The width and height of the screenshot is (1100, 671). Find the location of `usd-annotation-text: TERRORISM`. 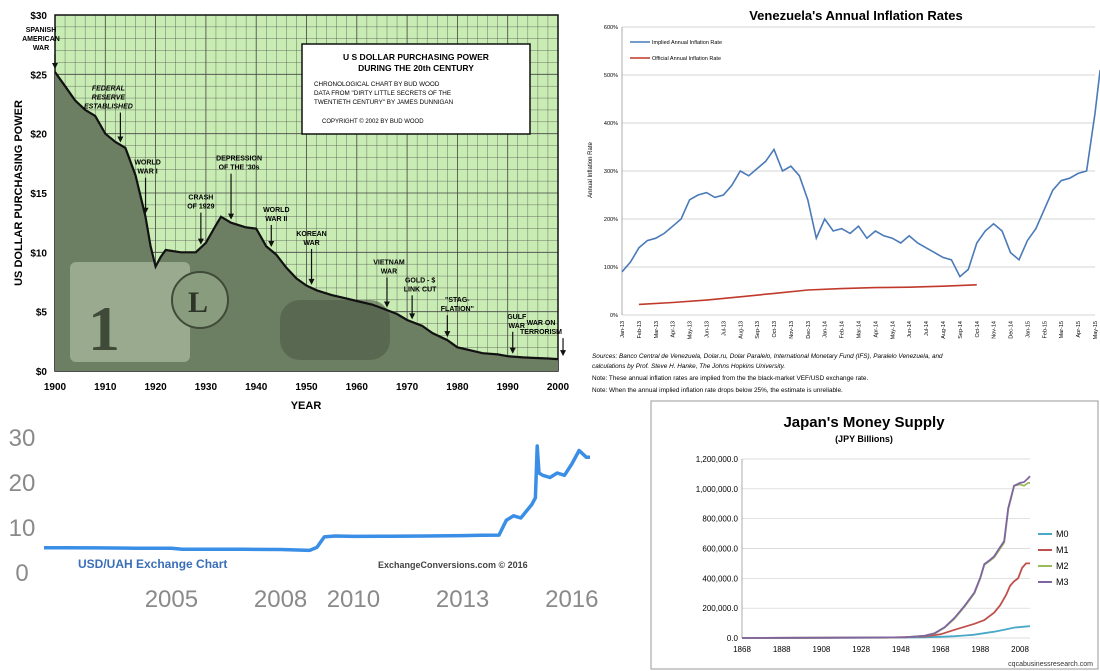

usd-annotation-text: TERRORISM is located at coordinates (541, 332).